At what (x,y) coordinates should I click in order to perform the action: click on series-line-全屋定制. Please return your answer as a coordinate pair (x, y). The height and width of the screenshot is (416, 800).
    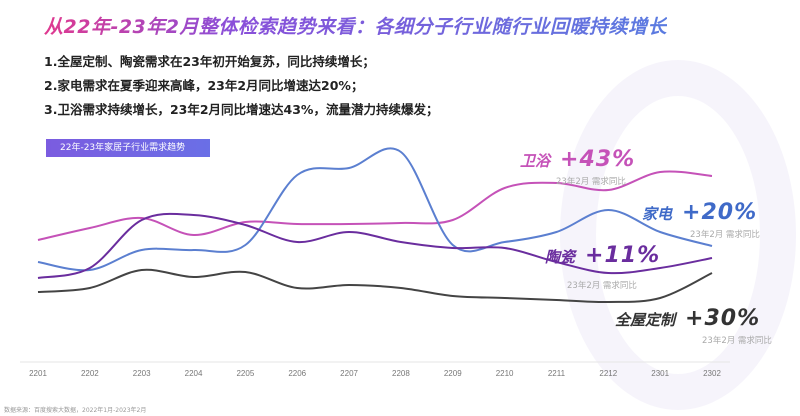
    Looking at the image, I should click on (375, 286).